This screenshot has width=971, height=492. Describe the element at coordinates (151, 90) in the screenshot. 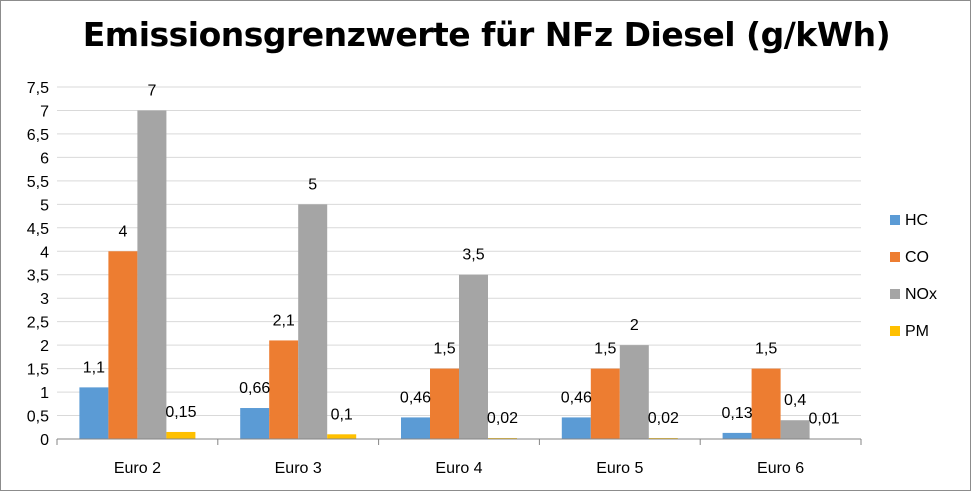

I see `data-label: 7` at that location.